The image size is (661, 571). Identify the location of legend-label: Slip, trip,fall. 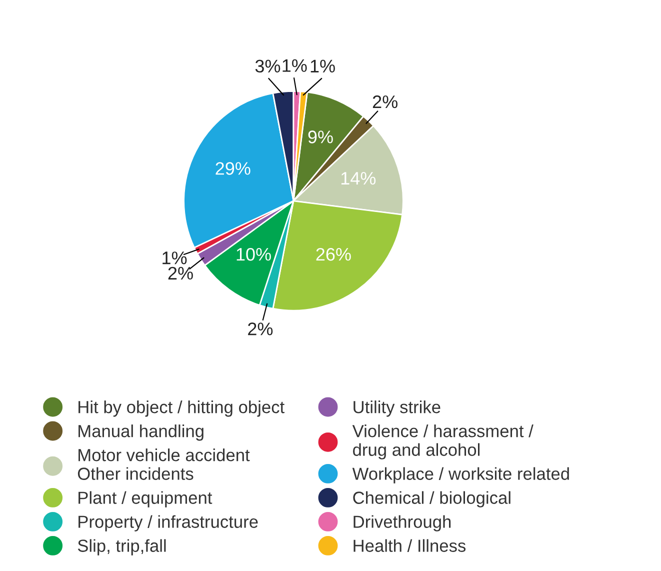
(122, 547).